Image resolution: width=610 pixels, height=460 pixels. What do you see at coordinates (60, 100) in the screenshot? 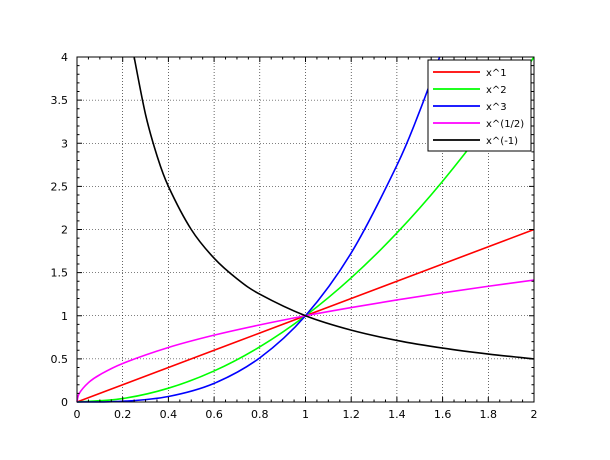
I see `y-tick-label: 3.5` at bounding box center [60, 100].